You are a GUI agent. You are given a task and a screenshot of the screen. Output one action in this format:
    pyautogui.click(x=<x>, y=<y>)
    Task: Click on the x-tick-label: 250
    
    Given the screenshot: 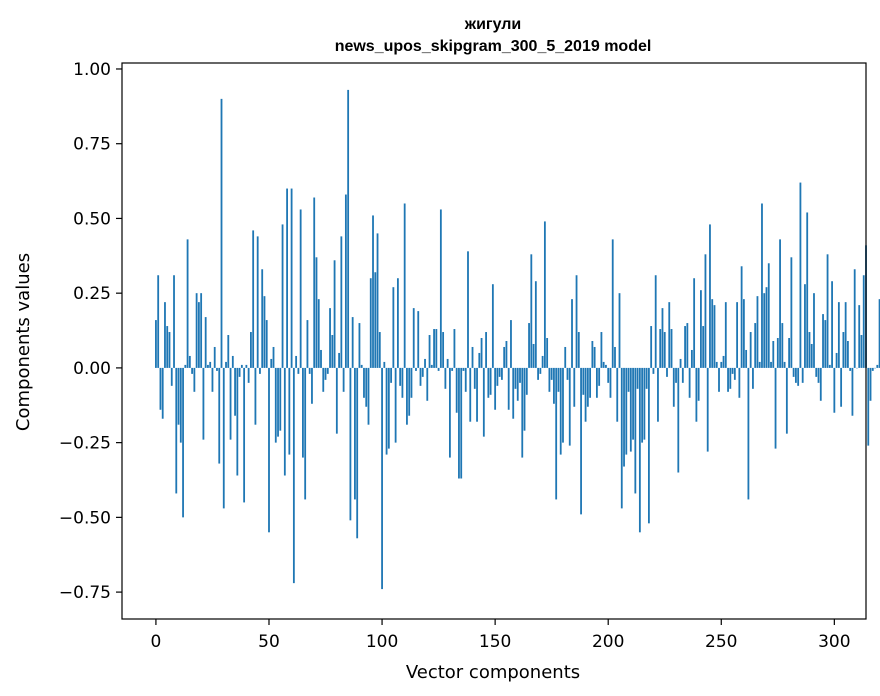 What is the action you would take?
    pyautogui.click(x=721, y=642)
    